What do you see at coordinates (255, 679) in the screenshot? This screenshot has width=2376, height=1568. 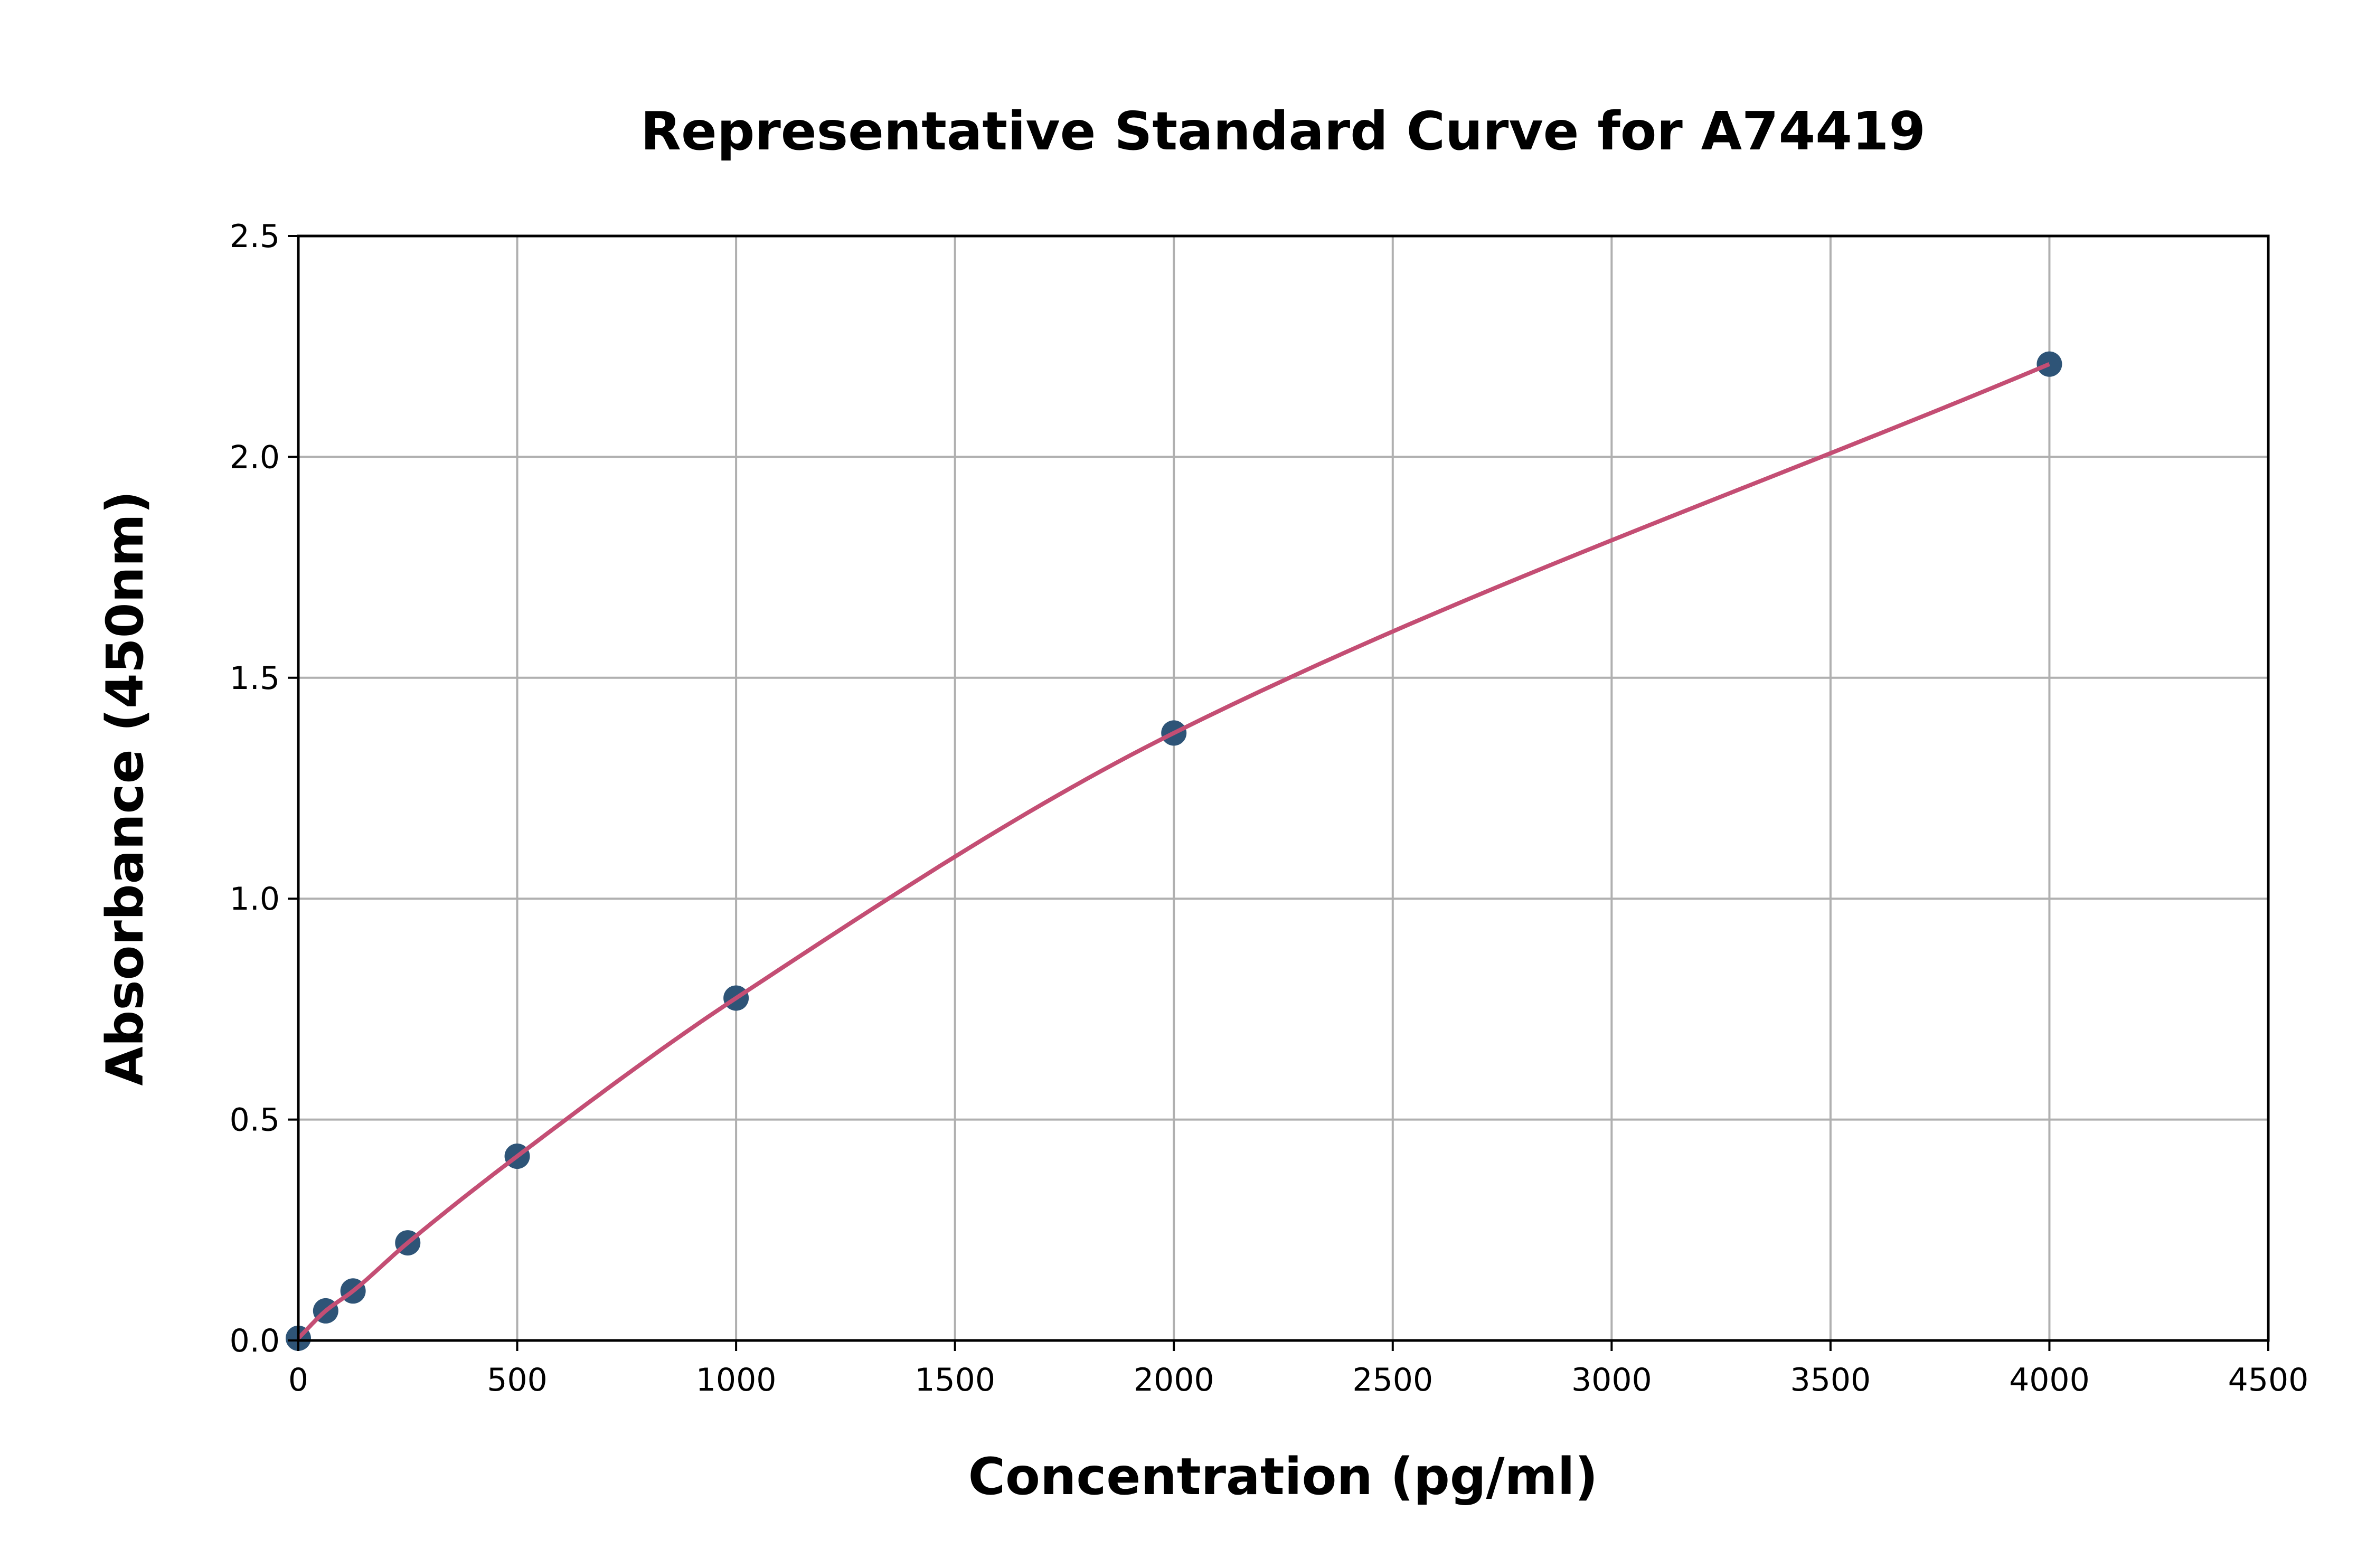 I see `y-tick-label: 1.5` at bounding box center [255, 679].